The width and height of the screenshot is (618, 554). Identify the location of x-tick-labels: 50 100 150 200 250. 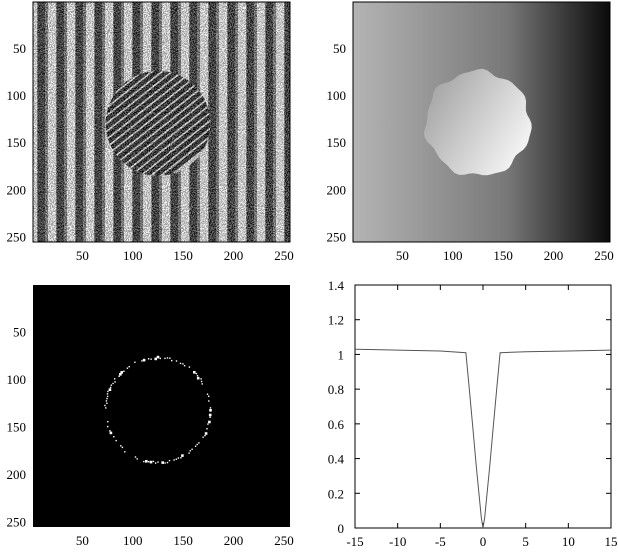
(505, 255).